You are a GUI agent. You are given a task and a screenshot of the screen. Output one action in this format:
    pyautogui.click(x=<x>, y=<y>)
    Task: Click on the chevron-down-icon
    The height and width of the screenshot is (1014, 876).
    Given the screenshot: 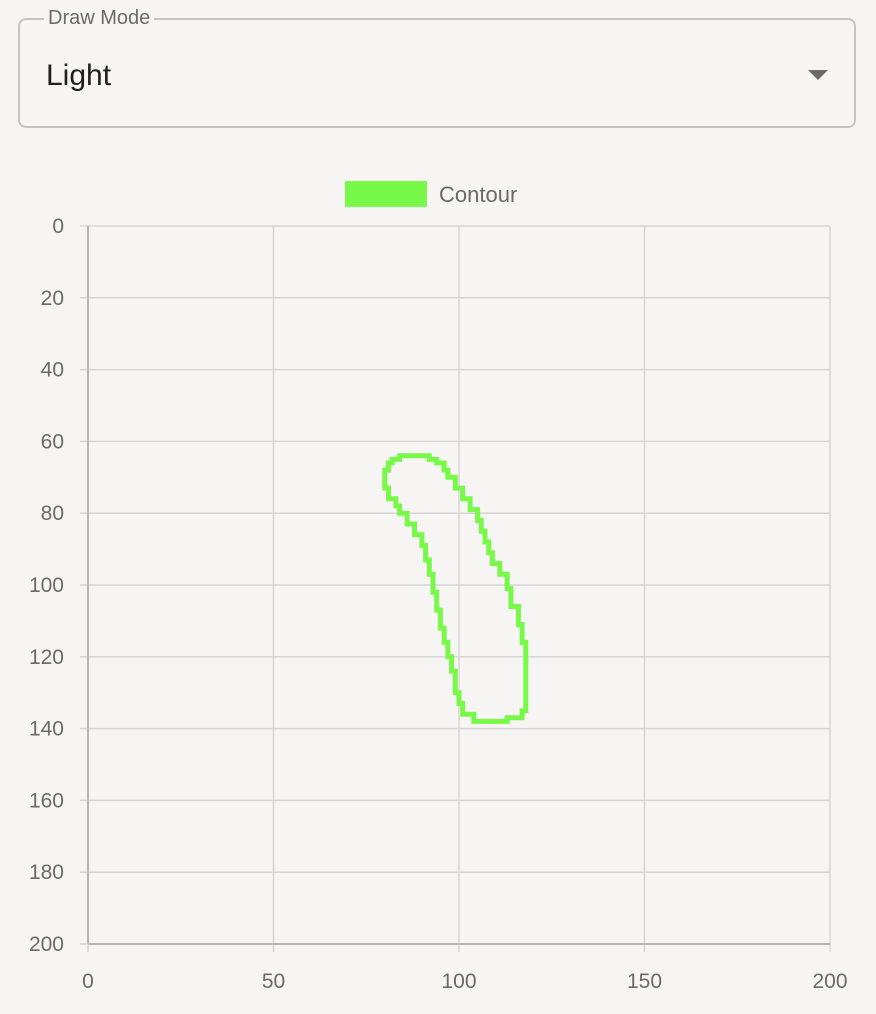 What is the action you would take?
    pyautogui.click(x=818, y=75)
    